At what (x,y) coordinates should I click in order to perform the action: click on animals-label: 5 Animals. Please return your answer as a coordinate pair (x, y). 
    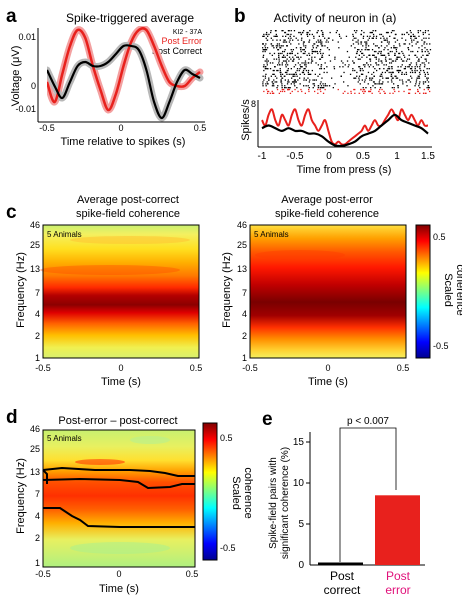
    Looking at the image, I should click on (271, 234).